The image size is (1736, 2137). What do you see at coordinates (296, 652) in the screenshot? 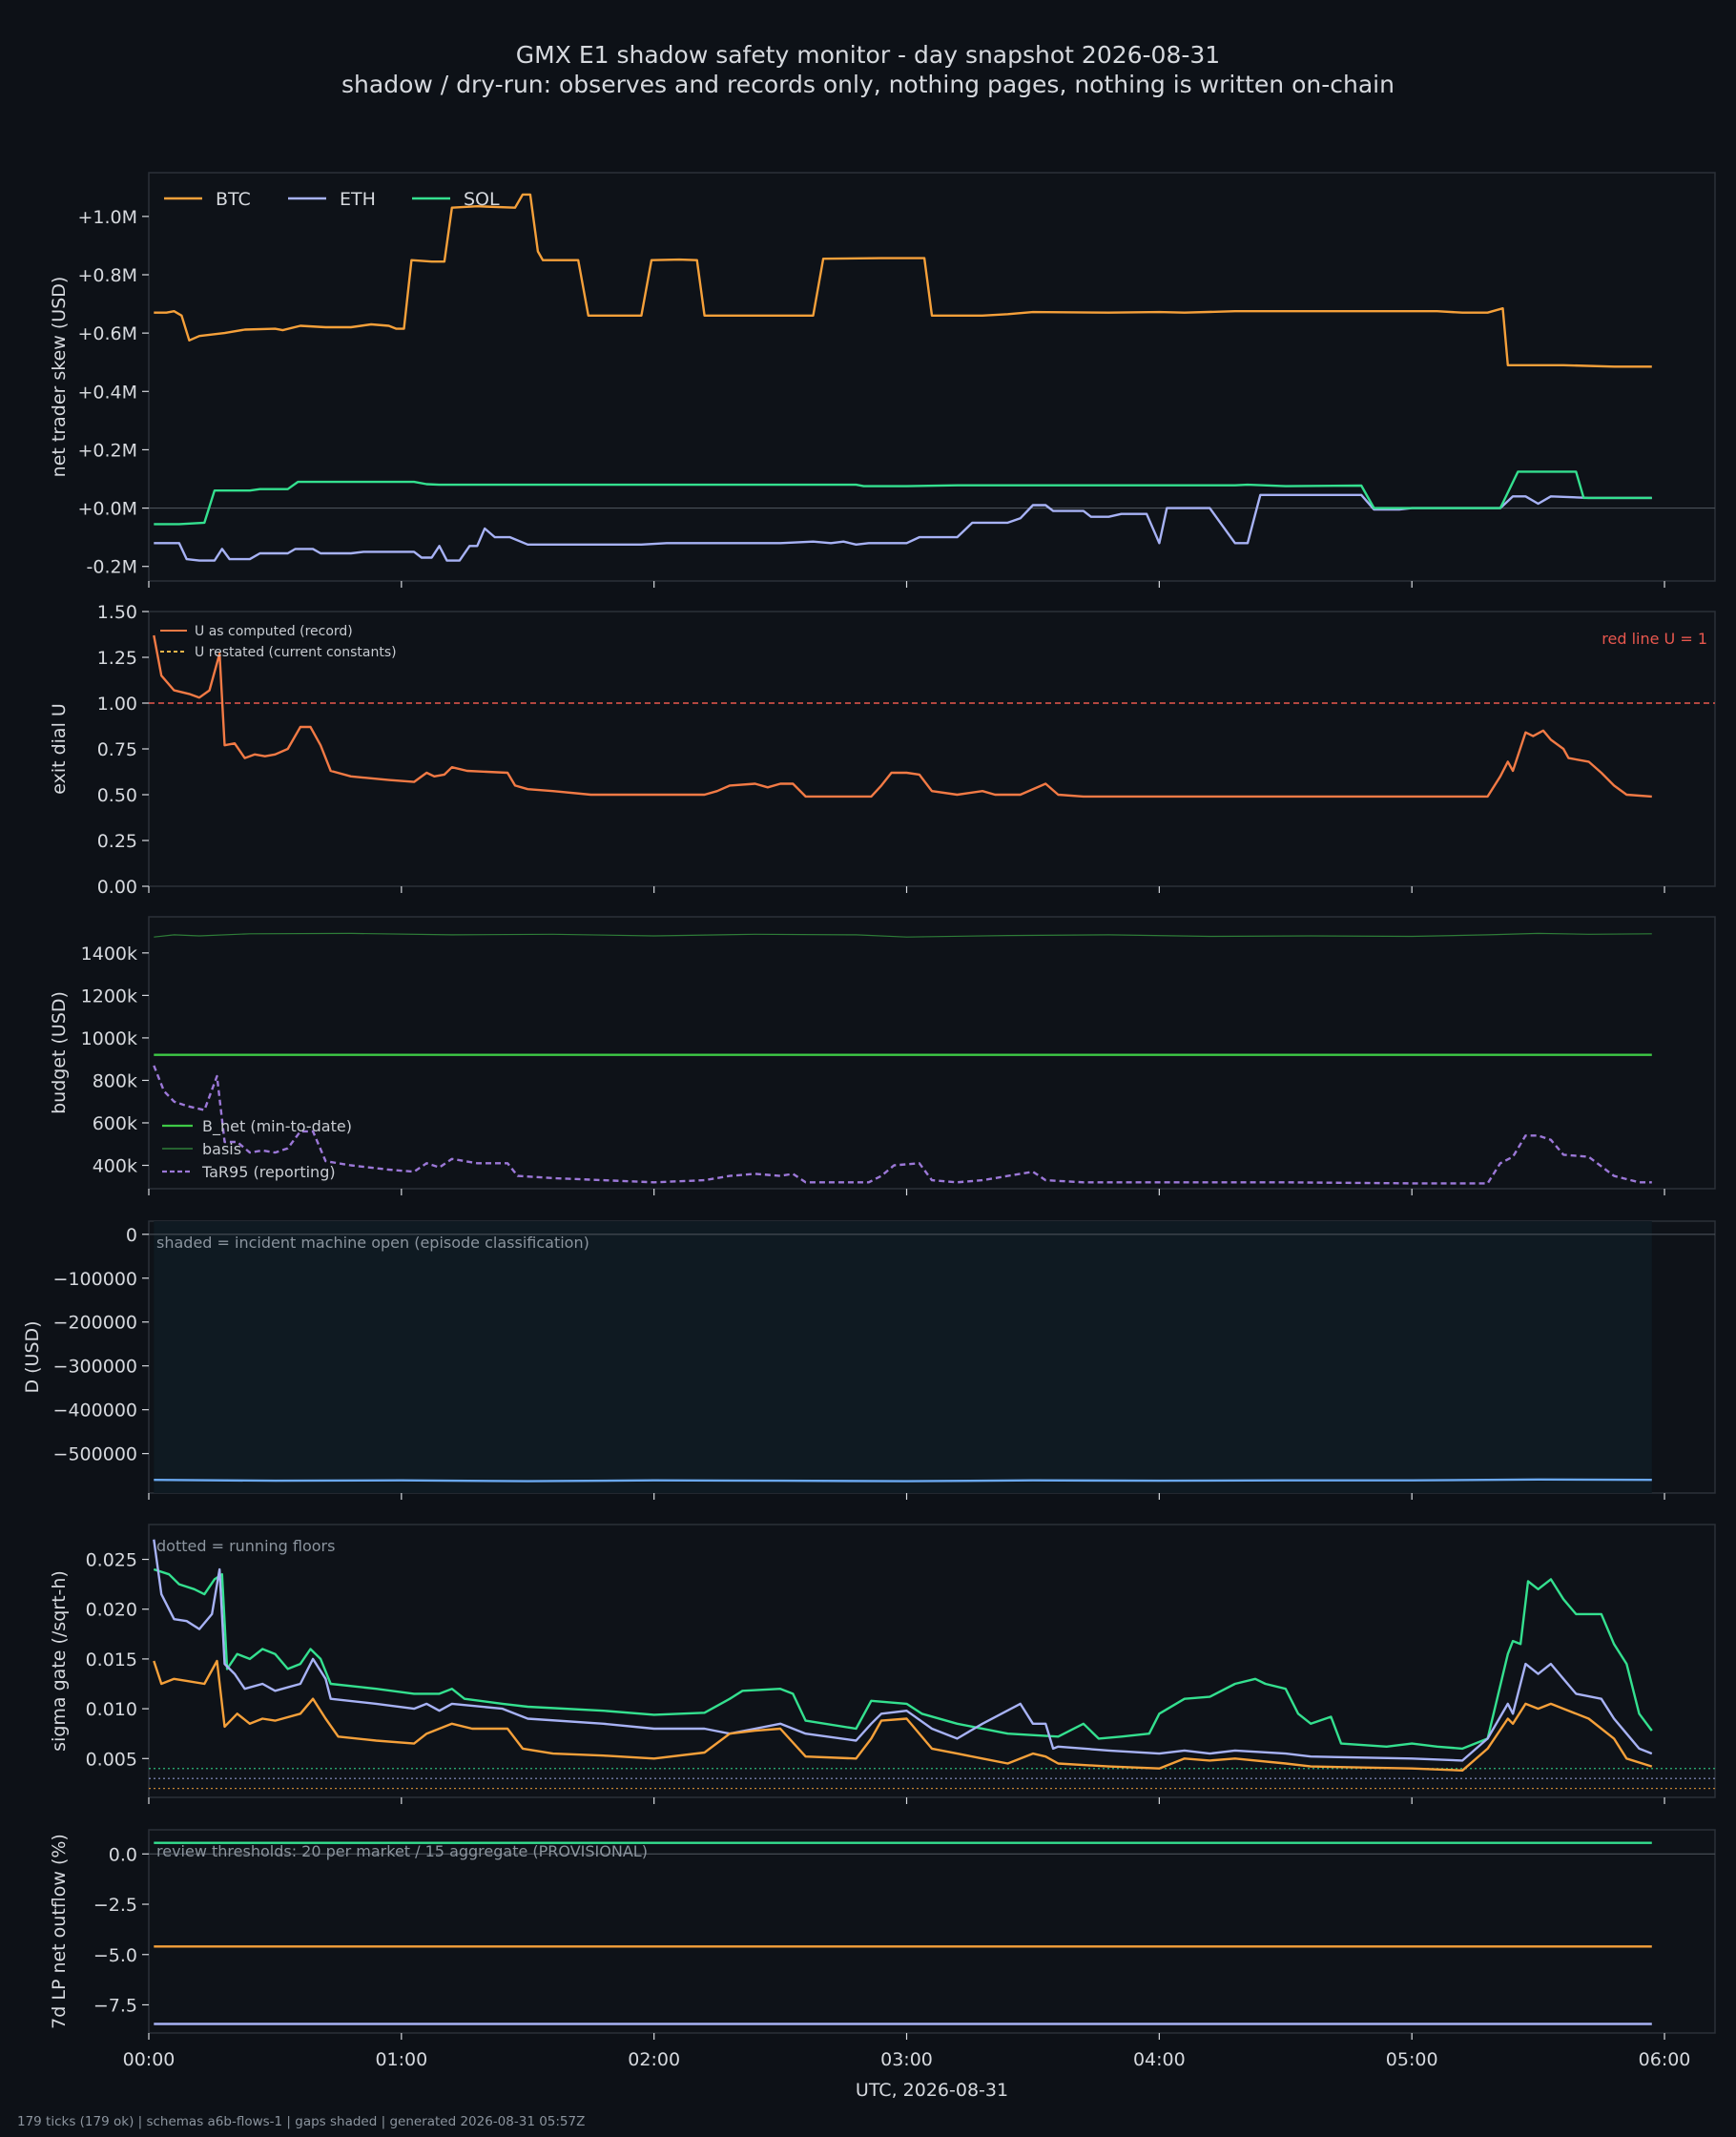
I see `legend-label: U restated (current constants)` at bounding box center [296, 652].